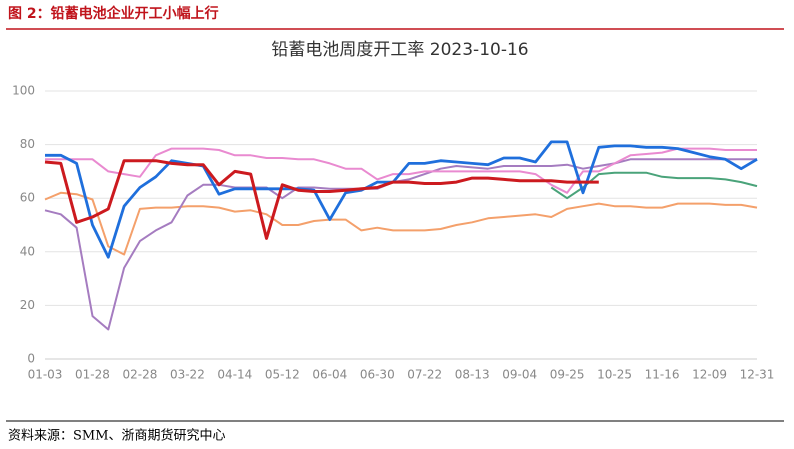 The height and width of the screenshot is (449, 794). I want to click on y-tick-label: 40, so click(27, 251).